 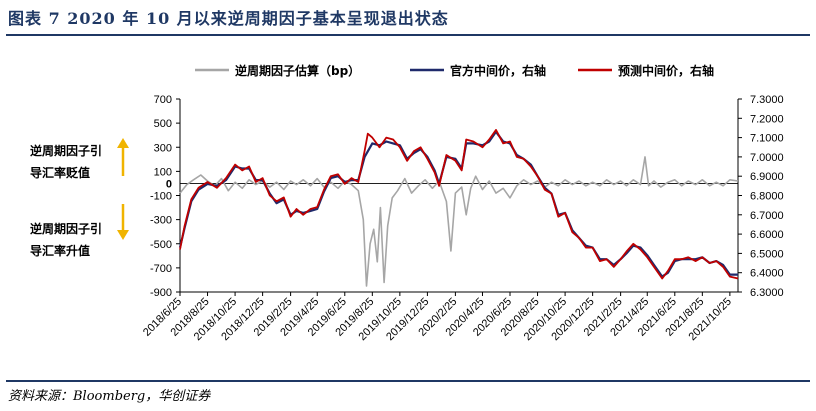 What do you see at coordinates (408, 35) in the screenshot?
I see `title-rule` at bounding box center [408, 35].